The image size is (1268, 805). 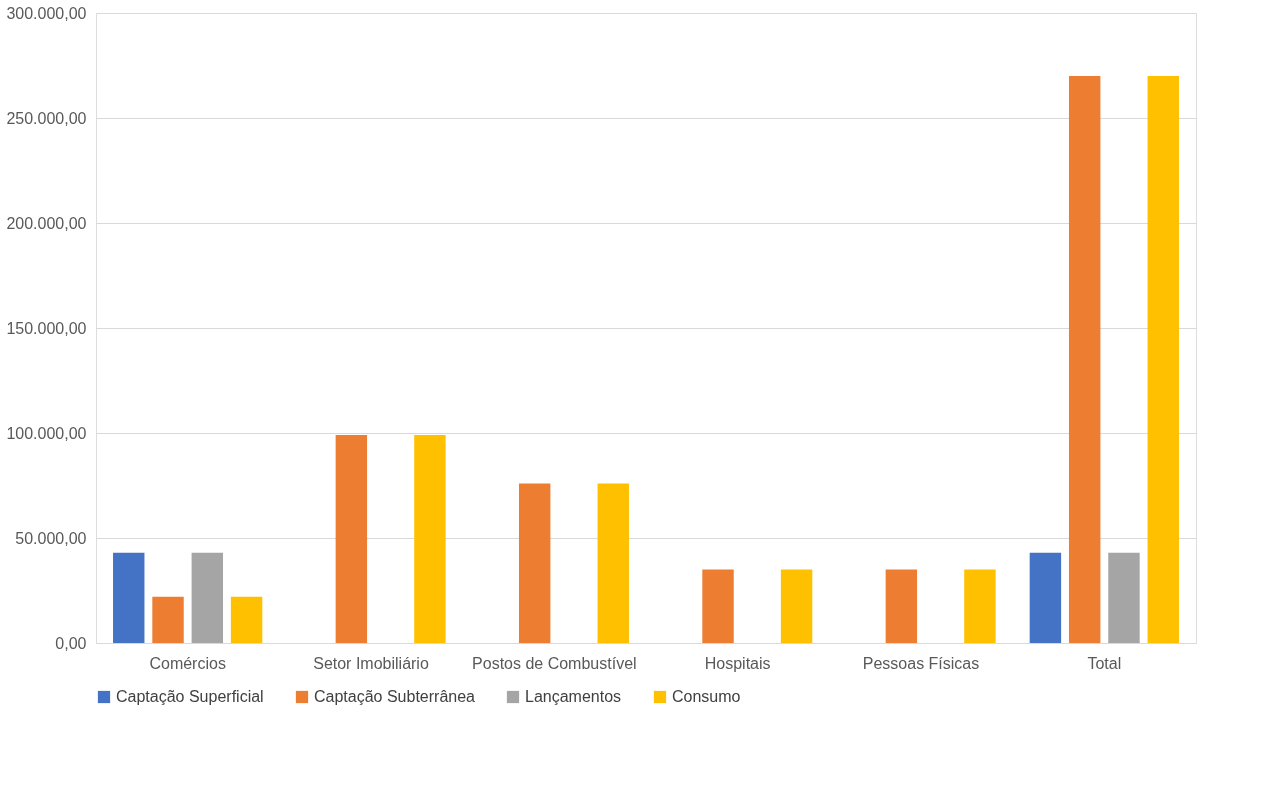 What do you see at coordinates (706, 696) in the screenshot?
I see `legend-label: Consumo` at bounding box center [706, 696].